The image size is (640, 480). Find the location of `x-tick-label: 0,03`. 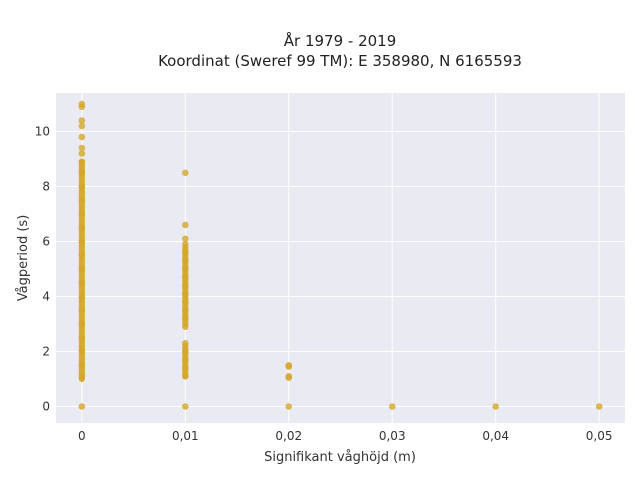

x-tick-label: 0,03 is located at coordinates (392, 436).